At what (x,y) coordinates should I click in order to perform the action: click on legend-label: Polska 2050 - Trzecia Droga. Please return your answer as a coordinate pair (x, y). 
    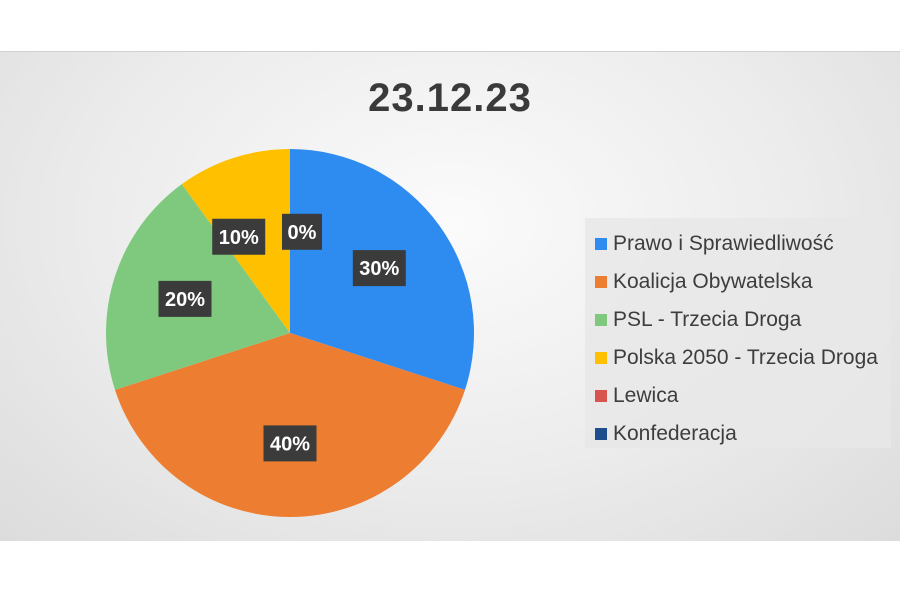
    Looking at the image, I should click on (745, 357).